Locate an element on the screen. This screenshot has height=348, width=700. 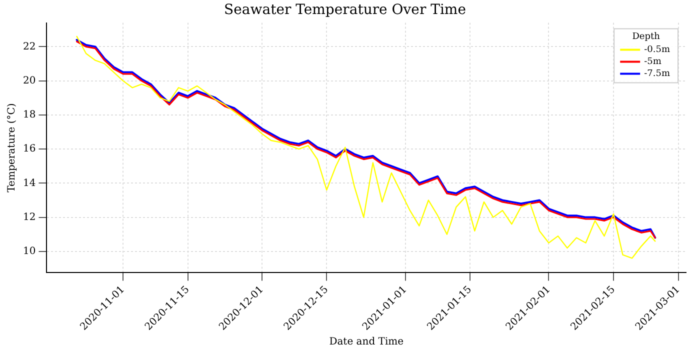
y-tick-label: 12 is located at coordinates (29, 217).